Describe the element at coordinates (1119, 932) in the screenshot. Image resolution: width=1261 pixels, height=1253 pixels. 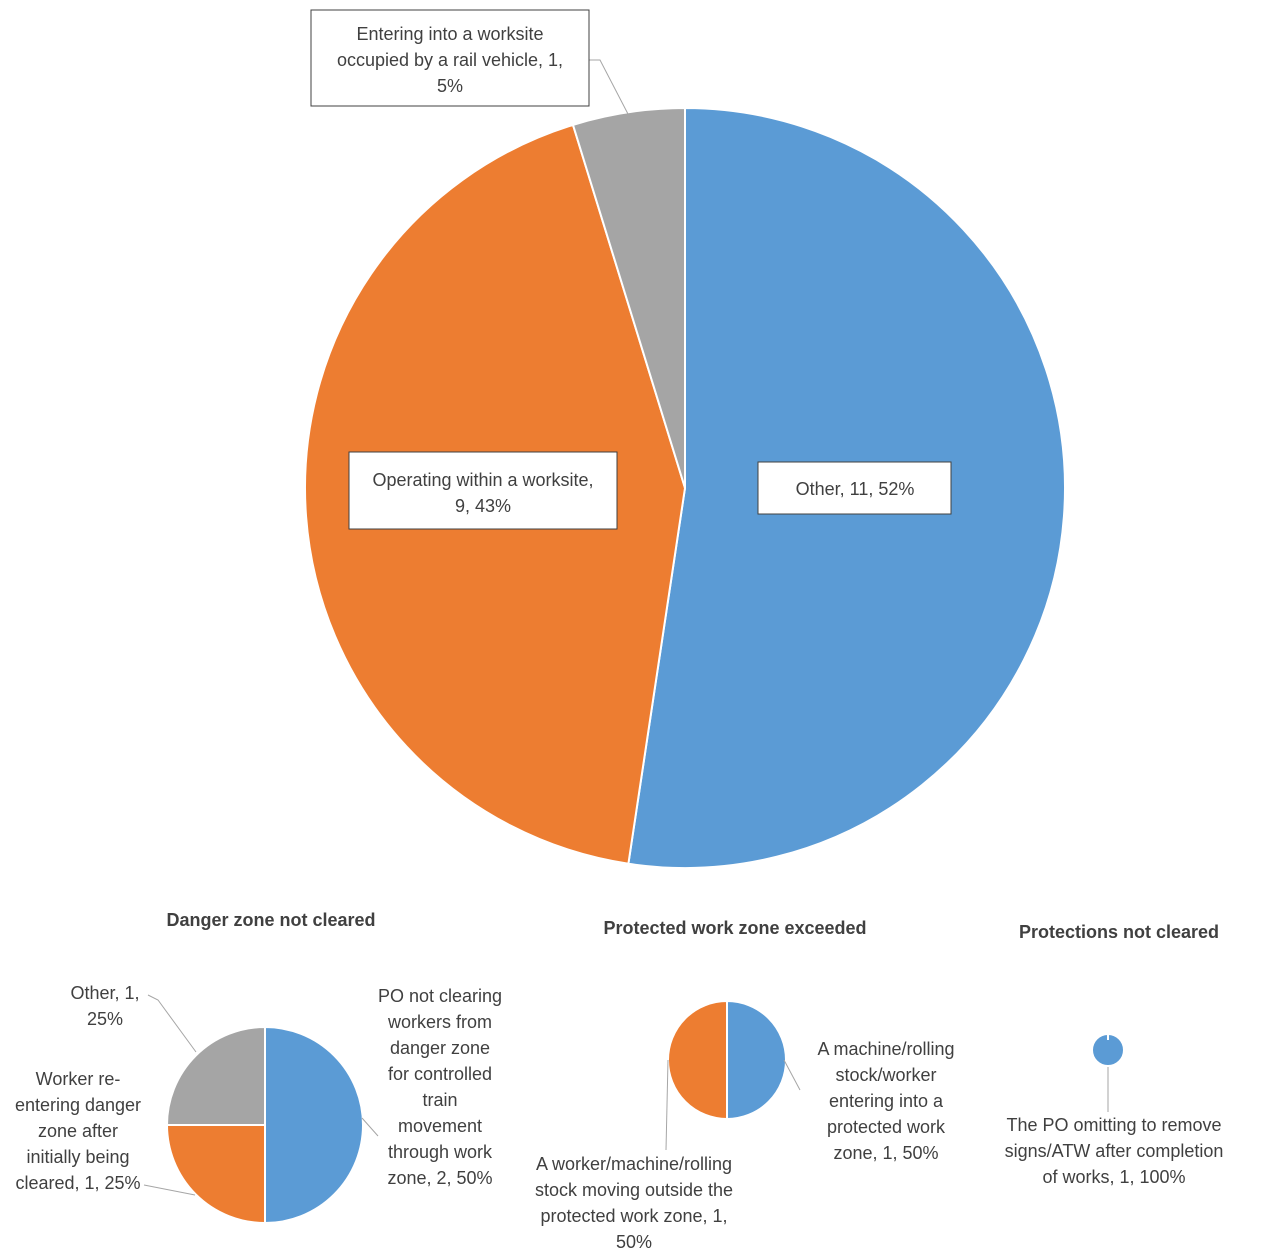
I see `chart-title: Protections not cleared` at that location.